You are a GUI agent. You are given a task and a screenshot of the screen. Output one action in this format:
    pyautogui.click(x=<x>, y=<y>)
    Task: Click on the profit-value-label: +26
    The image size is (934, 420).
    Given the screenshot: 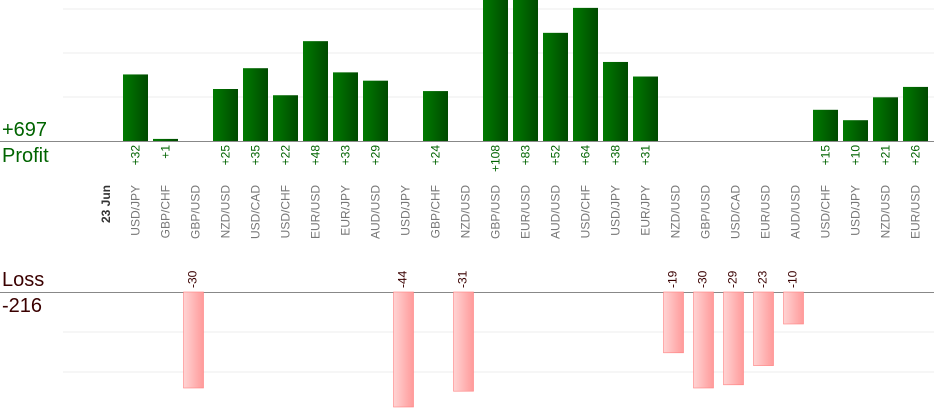 What is the action you would take?
    pyautogui.click(x=916, y=155)
    